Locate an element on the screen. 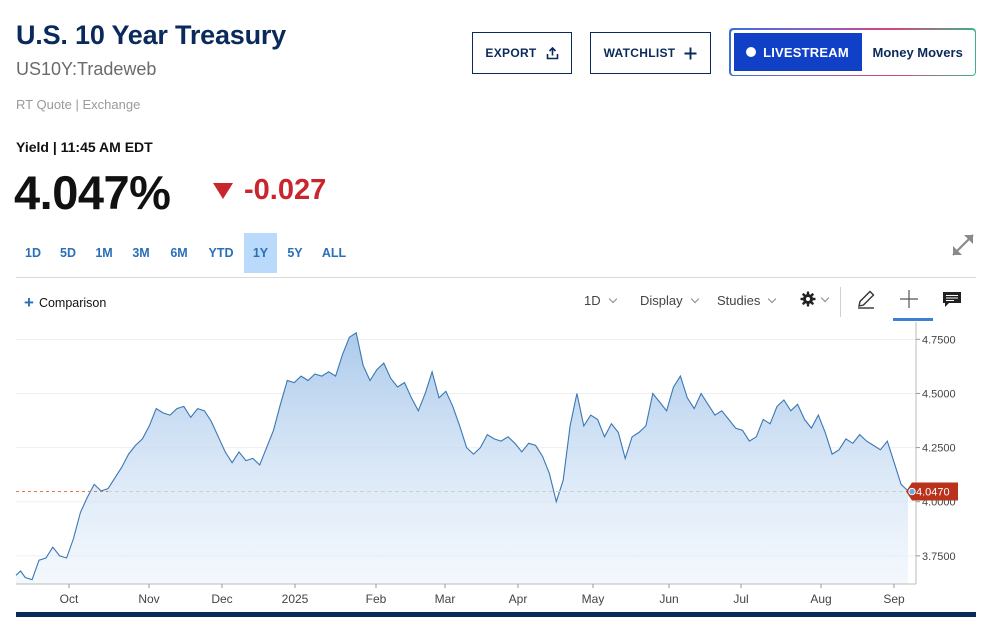 This screenshot has height=629, width=993. x-tick-label: Apr is located at coordinates (518, 599).